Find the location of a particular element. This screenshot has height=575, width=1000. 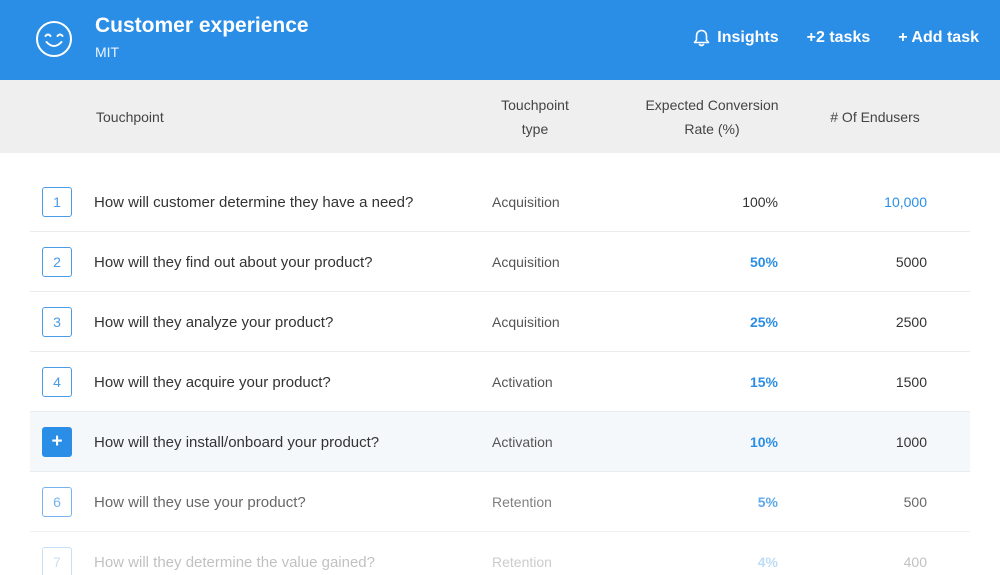

column-header-rate: Expected Conversion Rate (%) is located at coordinates (712, 116).